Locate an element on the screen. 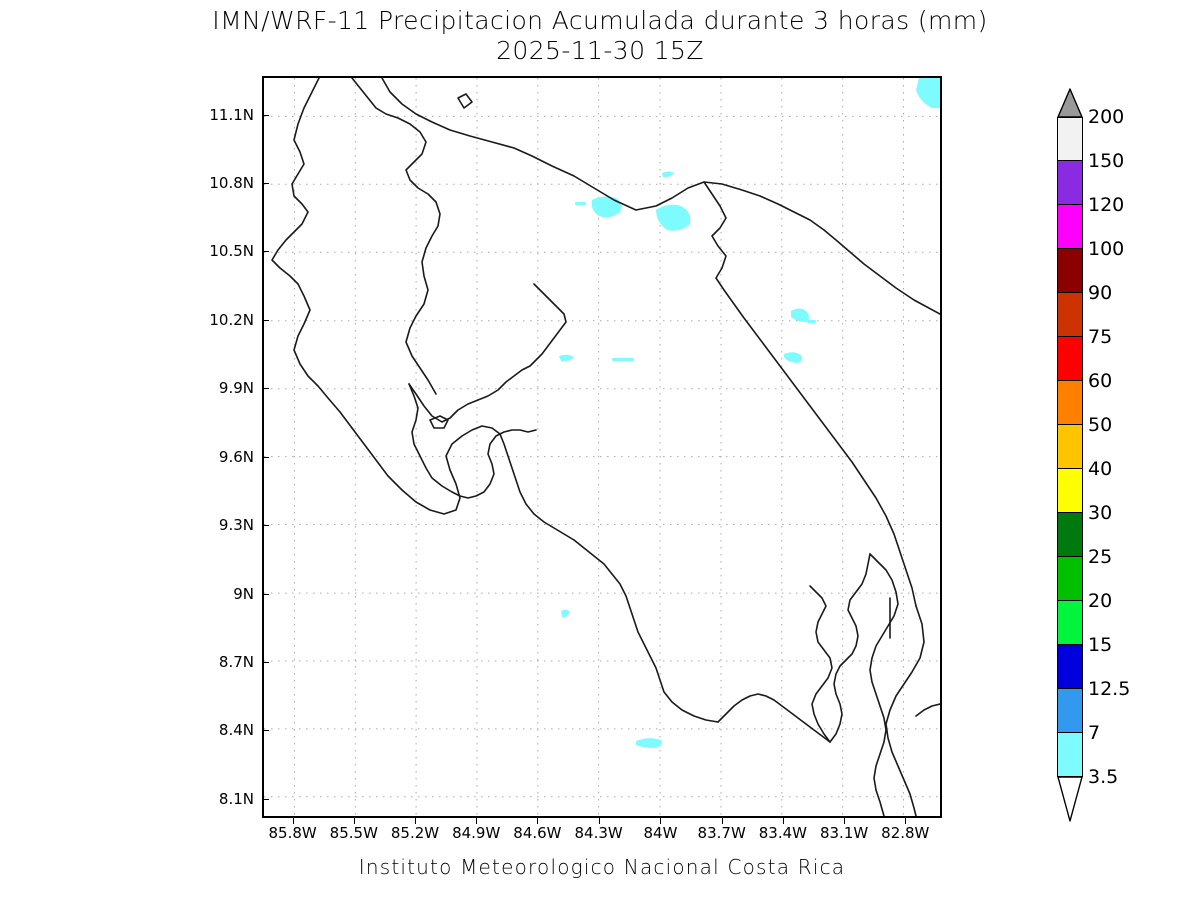 This screenshot has height=900, width=1200. colorbar-tick-label: 120 is located at coordinates (1106, 205).